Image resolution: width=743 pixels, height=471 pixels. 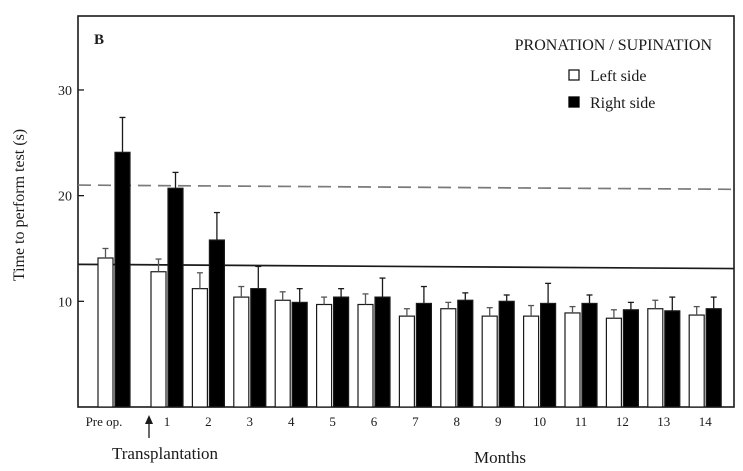 I want to click on legend-label-left: Left side, so click(x=618, y=76).